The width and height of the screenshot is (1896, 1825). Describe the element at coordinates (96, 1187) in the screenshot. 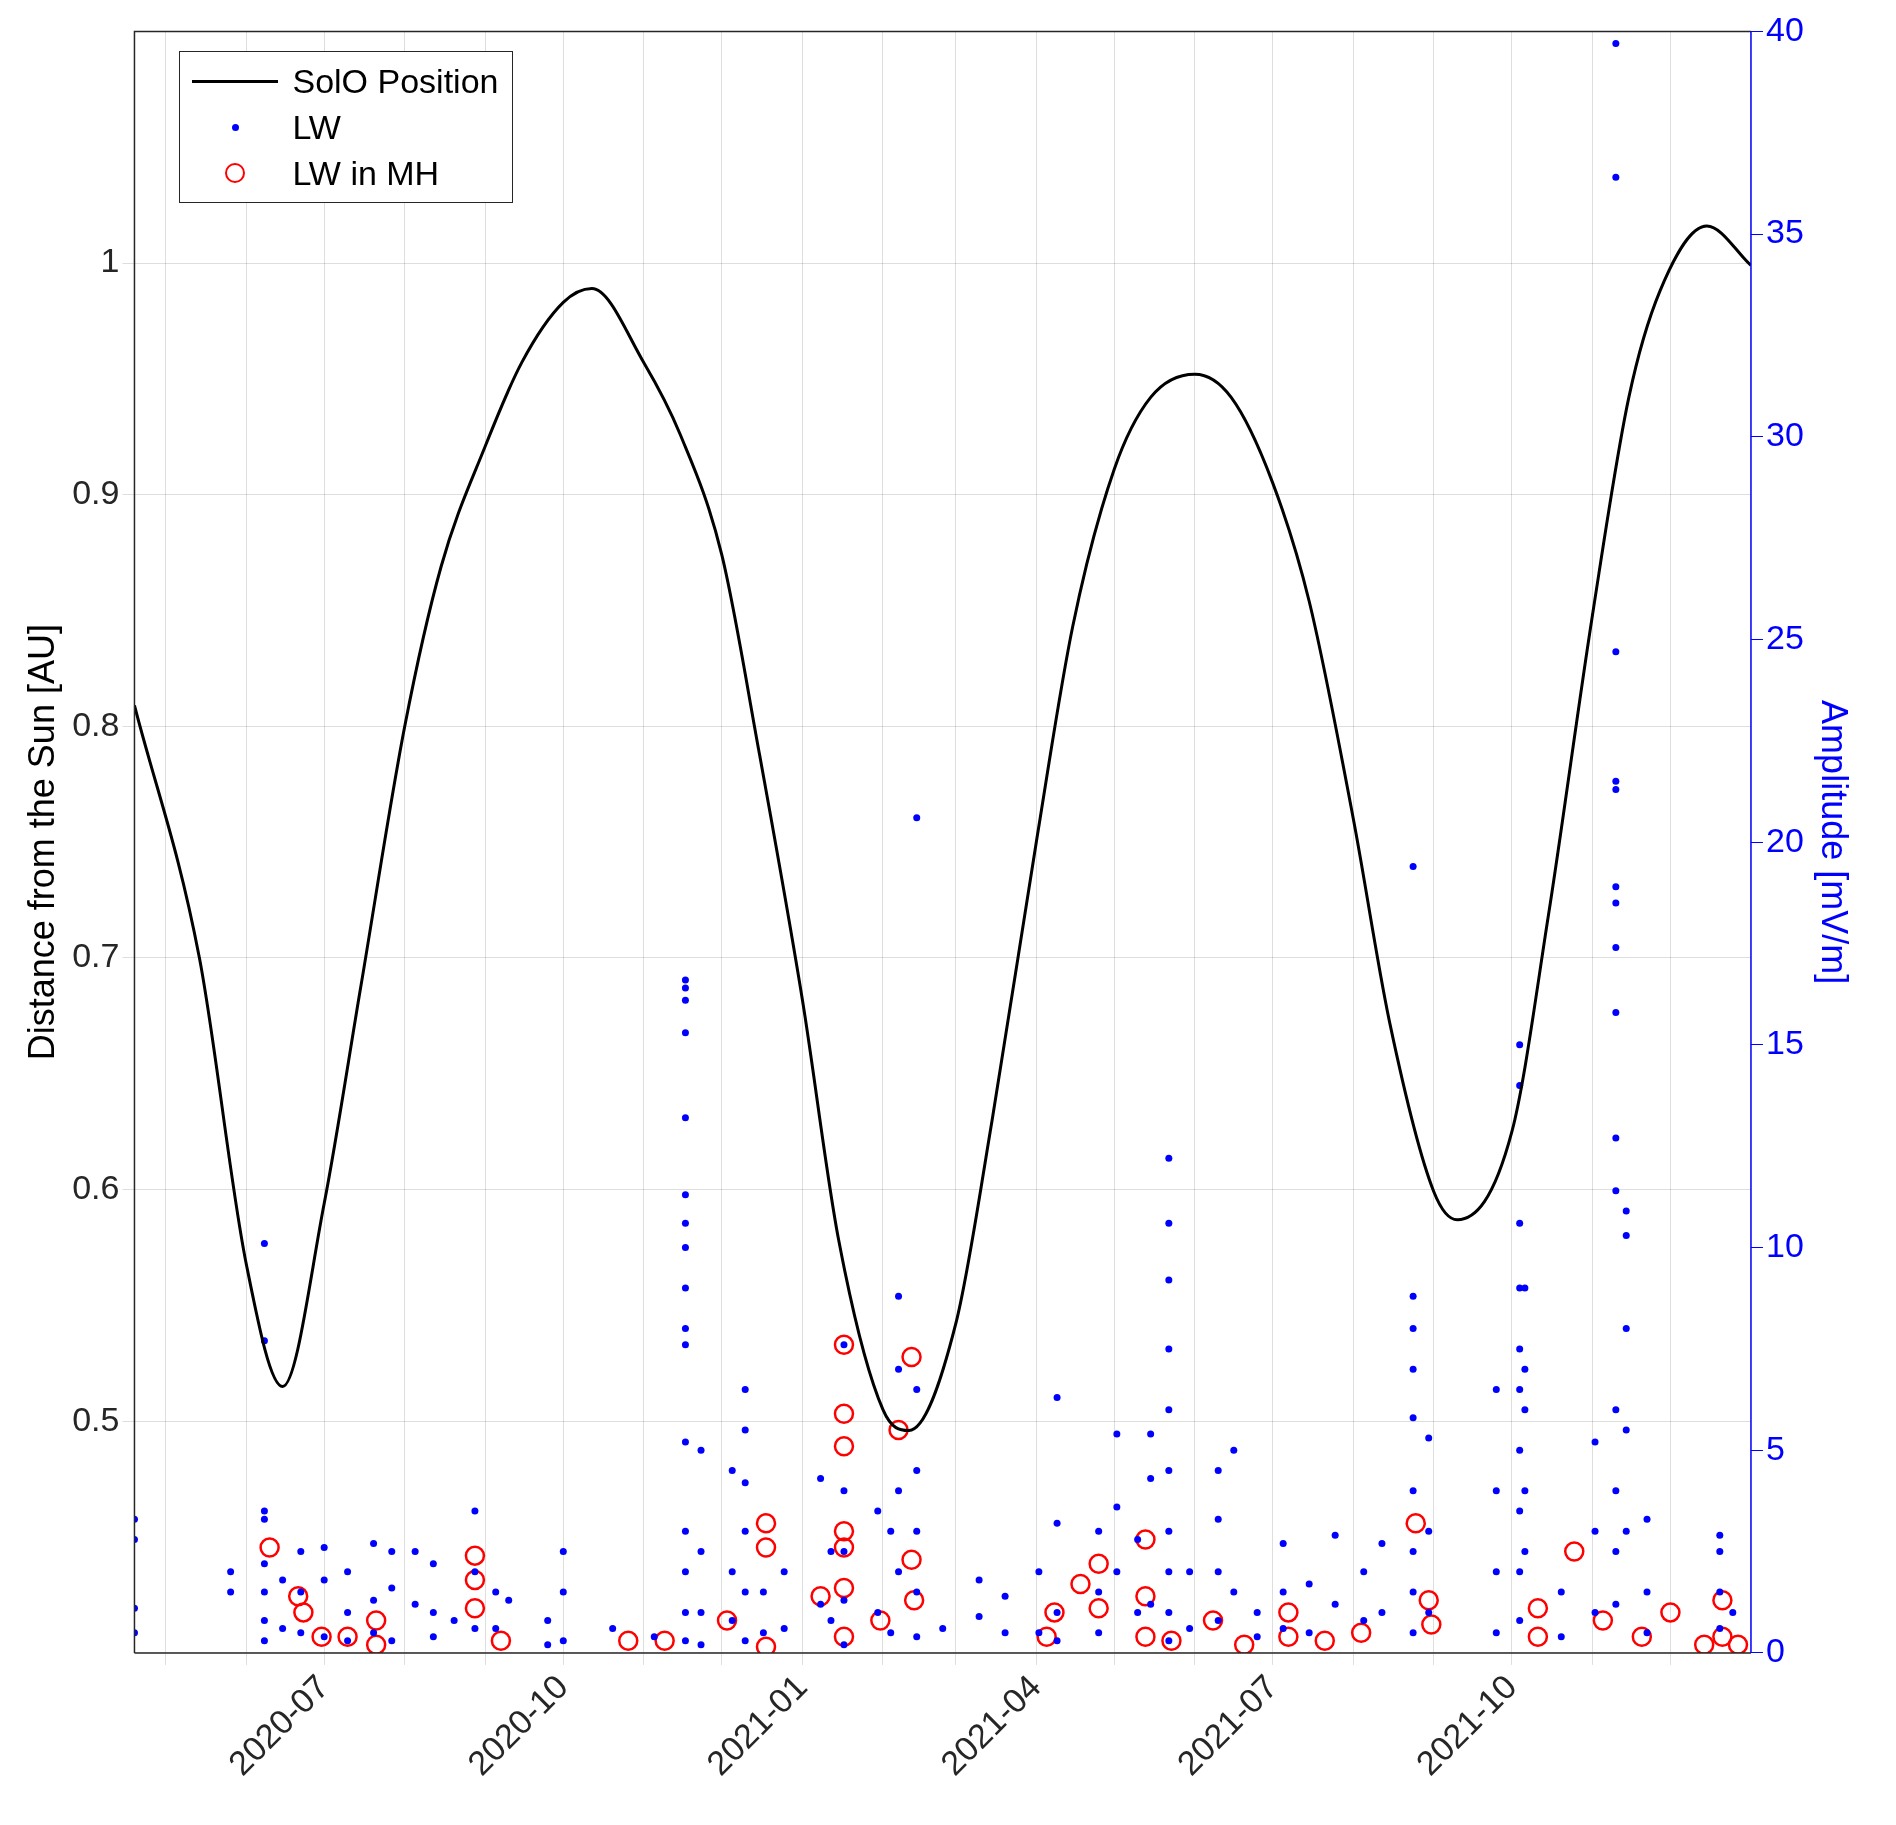

I see `y-tick-label: 0.6` at that location.